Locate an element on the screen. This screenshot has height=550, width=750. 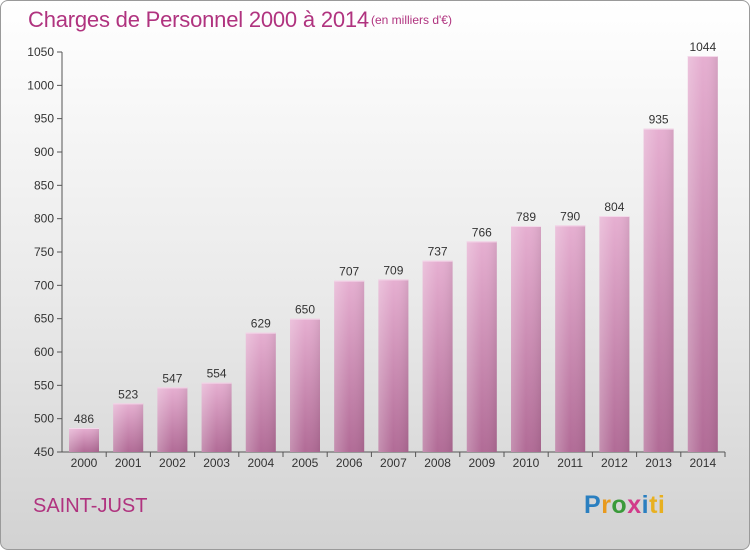
x-tick-label: 2003 is located at coordinates (216, 463).